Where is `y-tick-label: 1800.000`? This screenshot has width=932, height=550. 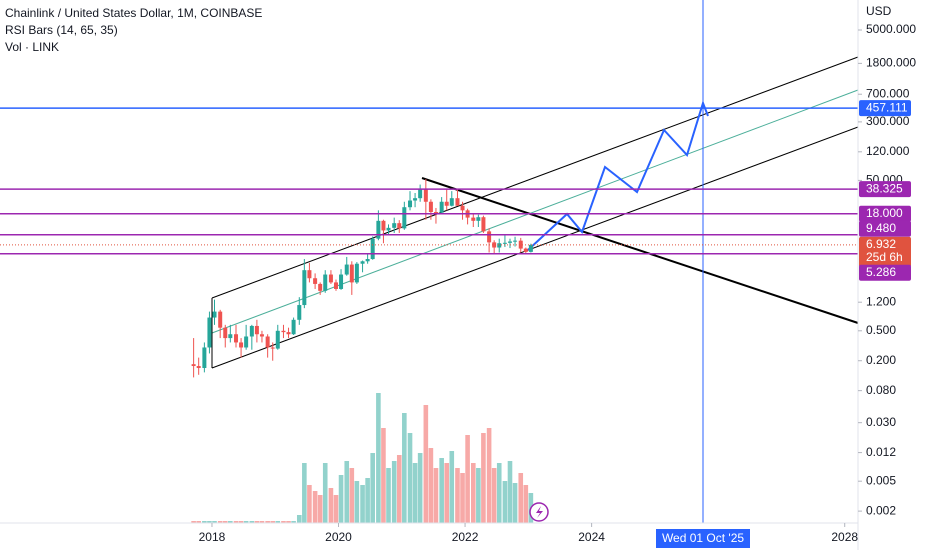
y-tick-label: 1800.000 is located at coordinates (891, 63).